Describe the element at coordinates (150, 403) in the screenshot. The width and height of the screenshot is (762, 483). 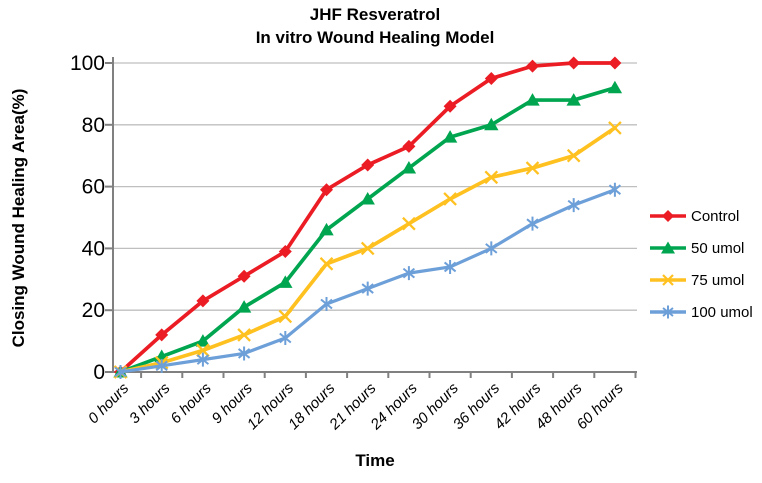
I see `x-tick-label: 3 hours` at that location.